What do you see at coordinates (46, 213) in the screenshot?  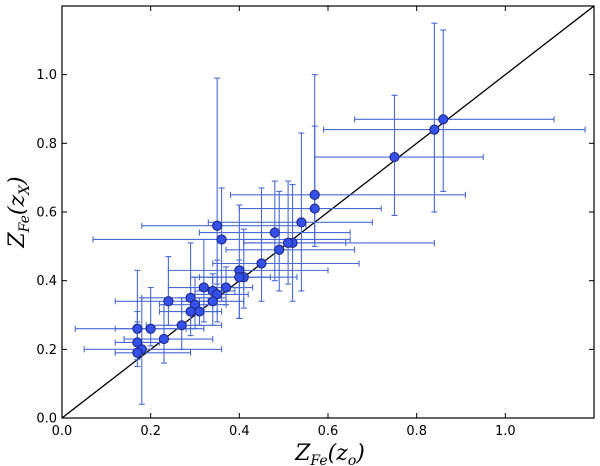 I see `y-tick-label-3: 0.6` at bounding box center [46, 213].